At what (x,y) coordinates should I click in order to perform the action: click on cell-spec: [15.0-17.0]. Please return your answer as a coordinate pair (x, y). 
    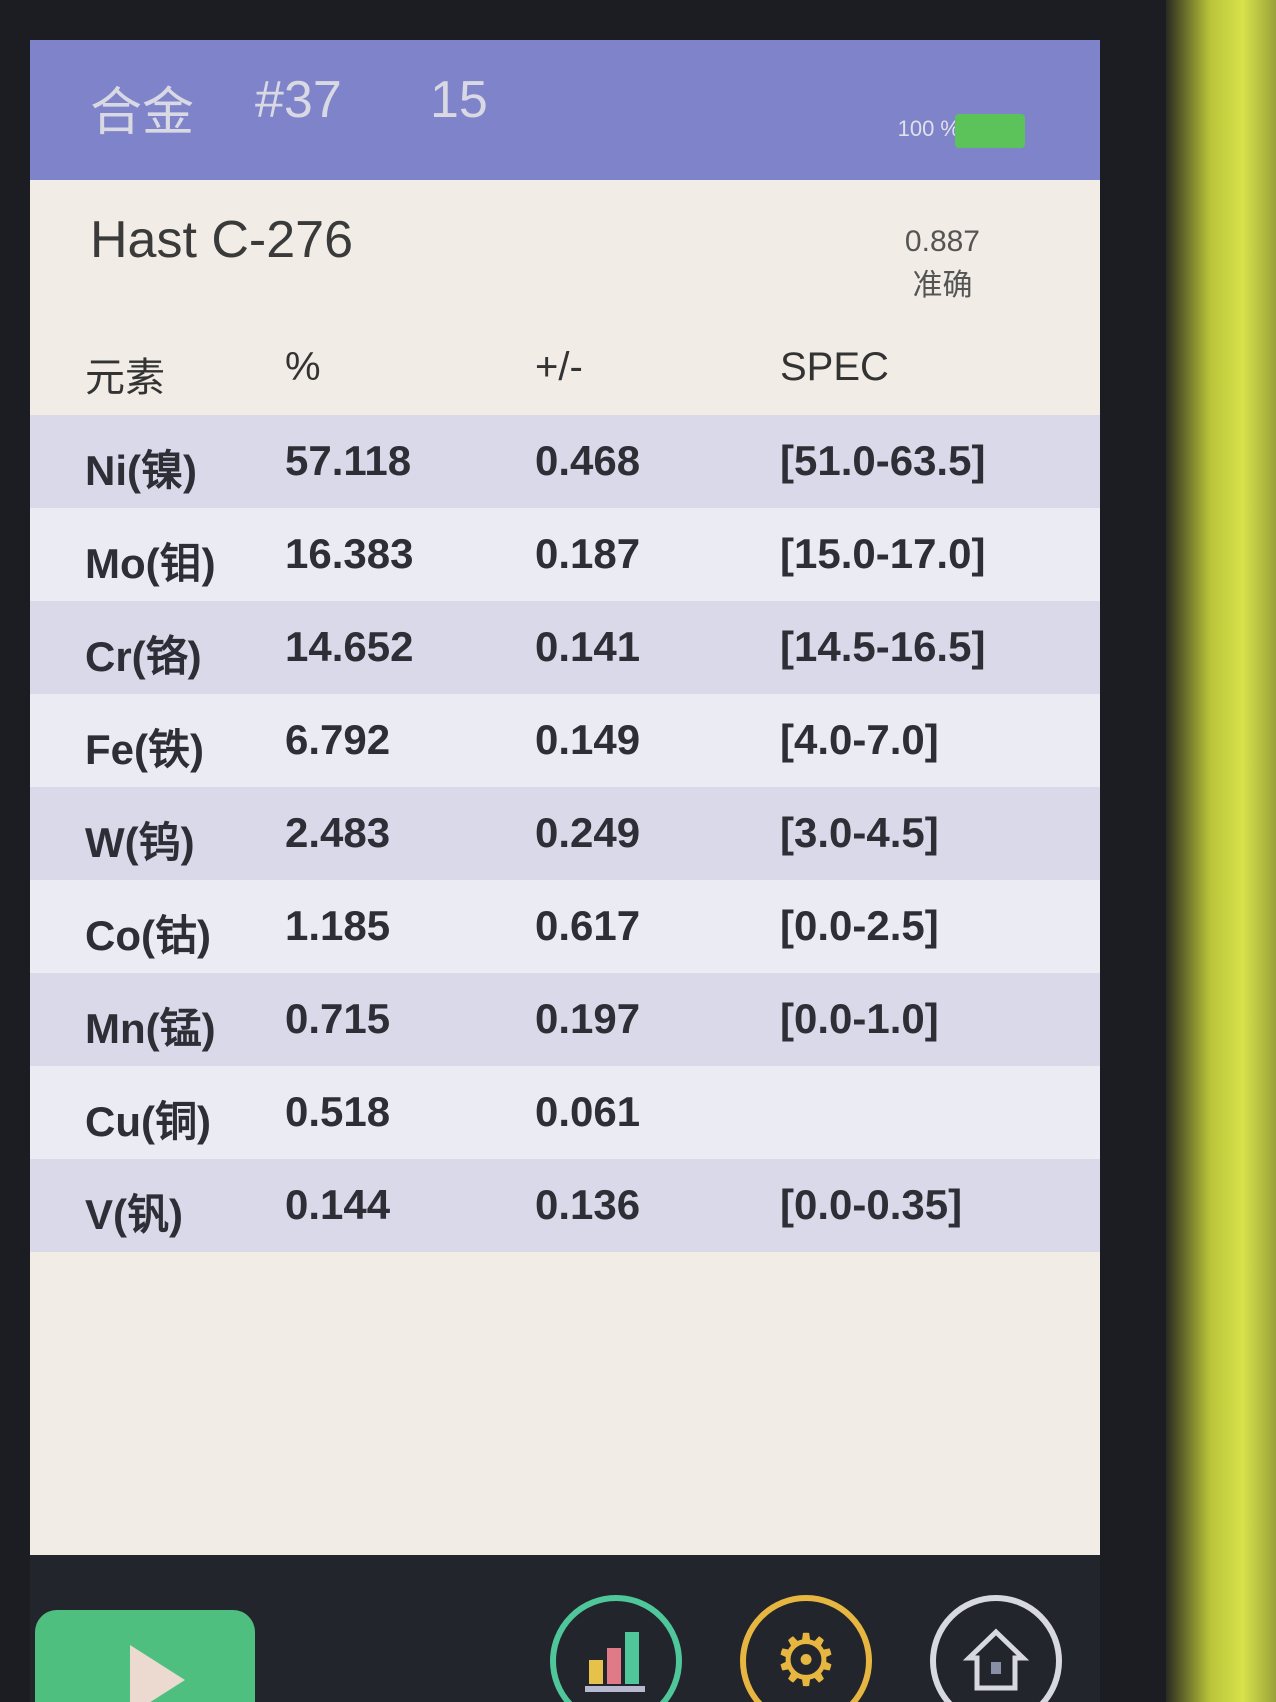
    Looking at the image, I should click on (883, 553).